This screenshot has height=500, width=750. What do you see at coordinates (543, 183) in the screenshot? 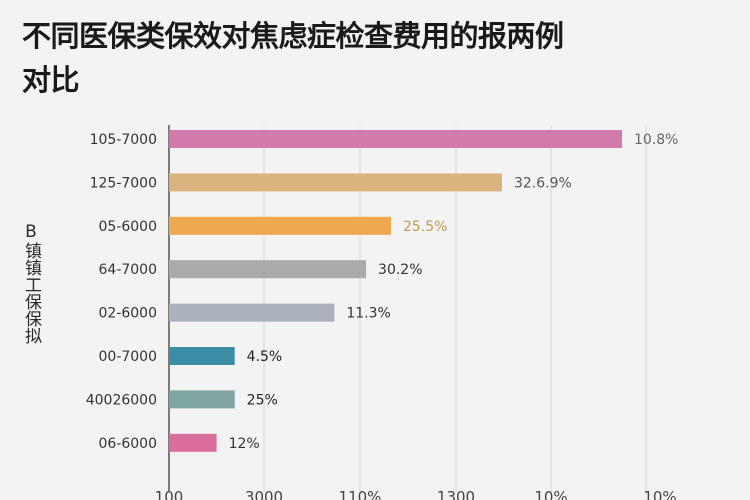
I see `bar-value-label: 32.6.9%` at bounding box center [543, 183].